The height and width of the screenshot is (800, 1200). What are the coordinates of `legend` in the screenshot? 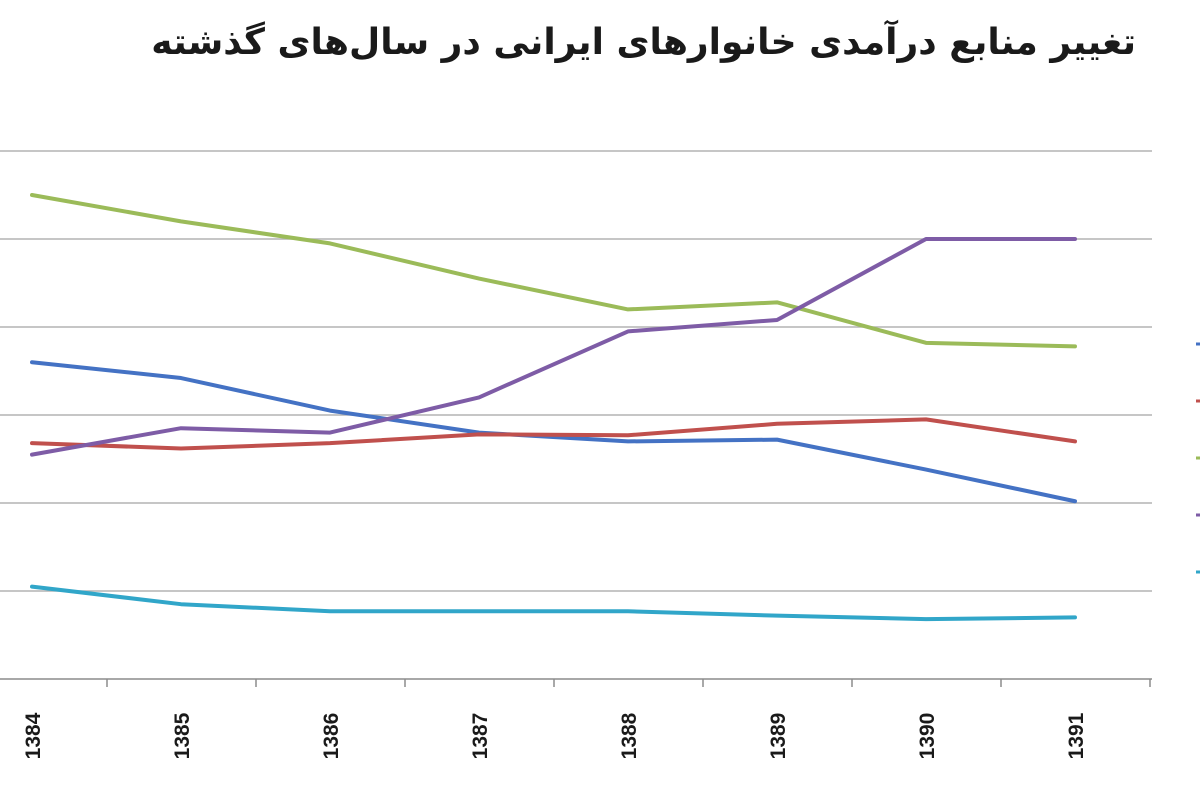 It's located at (1198, 458).